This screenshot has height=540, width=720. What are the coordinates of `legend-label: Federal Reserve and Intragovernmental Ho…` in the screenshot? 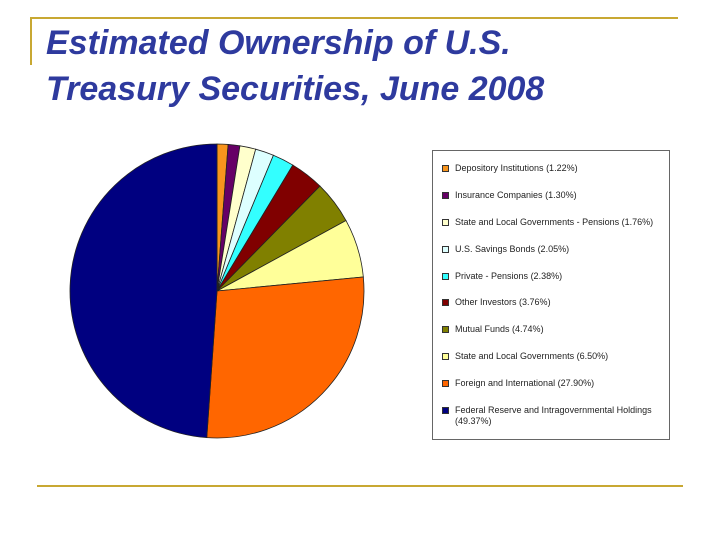 It's located at (553, 409).